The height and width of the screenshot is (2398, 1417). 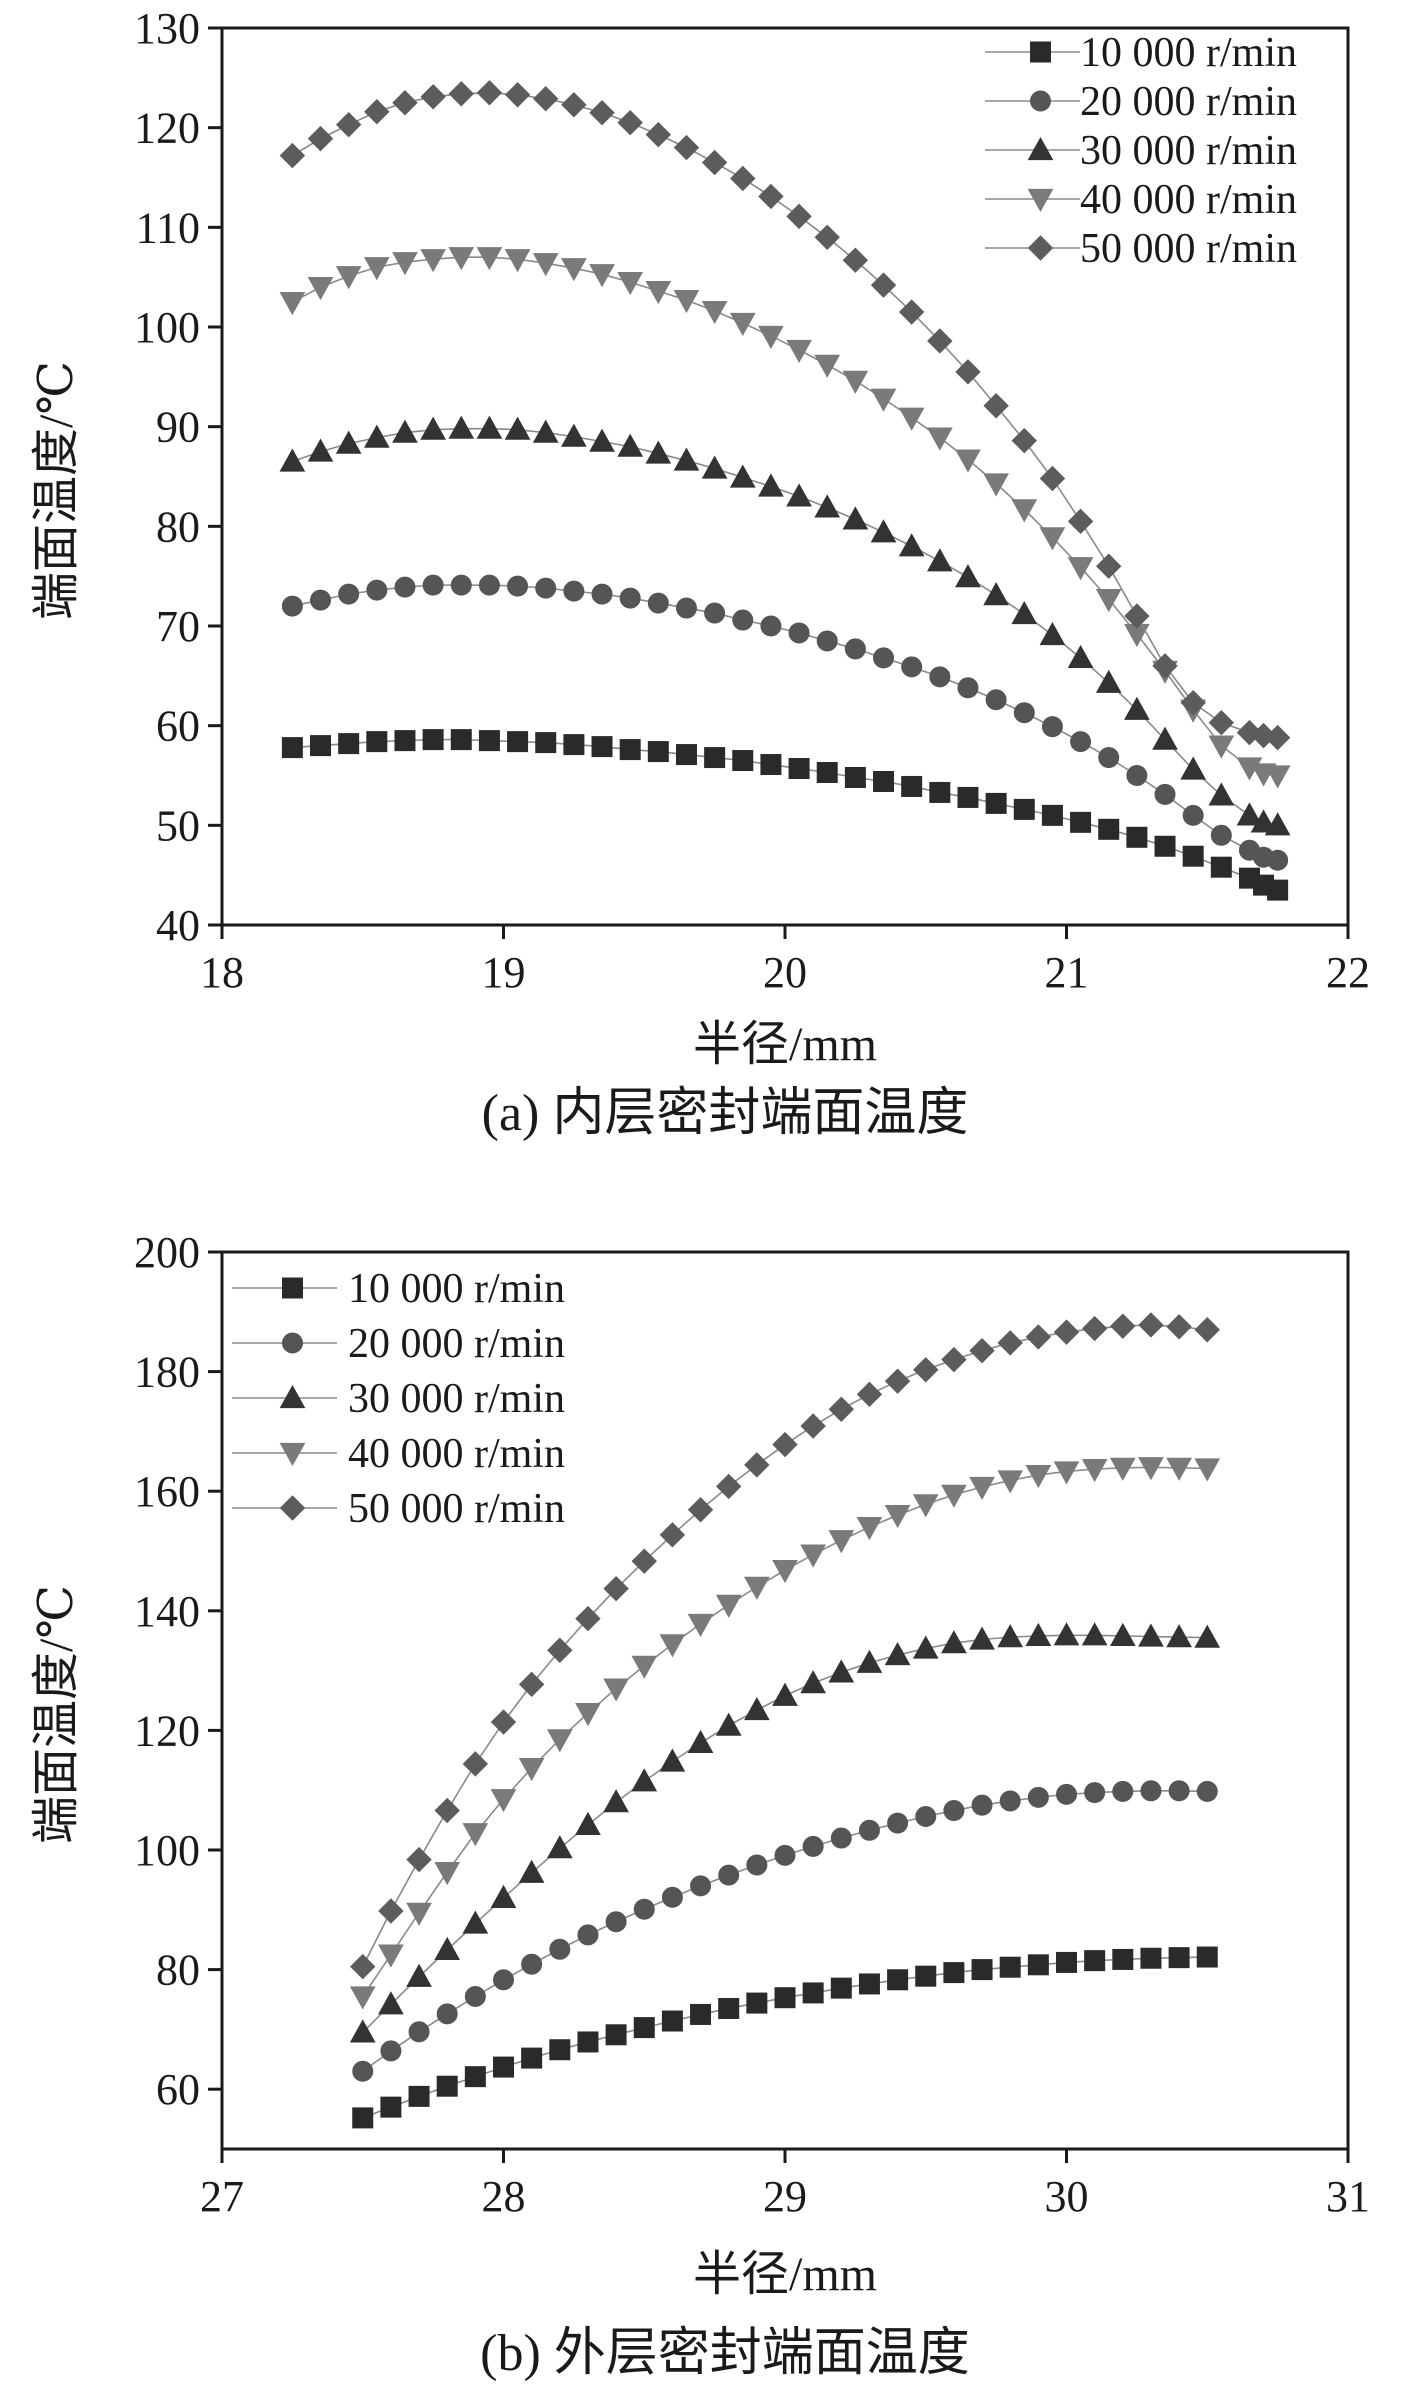 I want to click on legend-label: 50 000 r/min, so click(x=456, y=1509).